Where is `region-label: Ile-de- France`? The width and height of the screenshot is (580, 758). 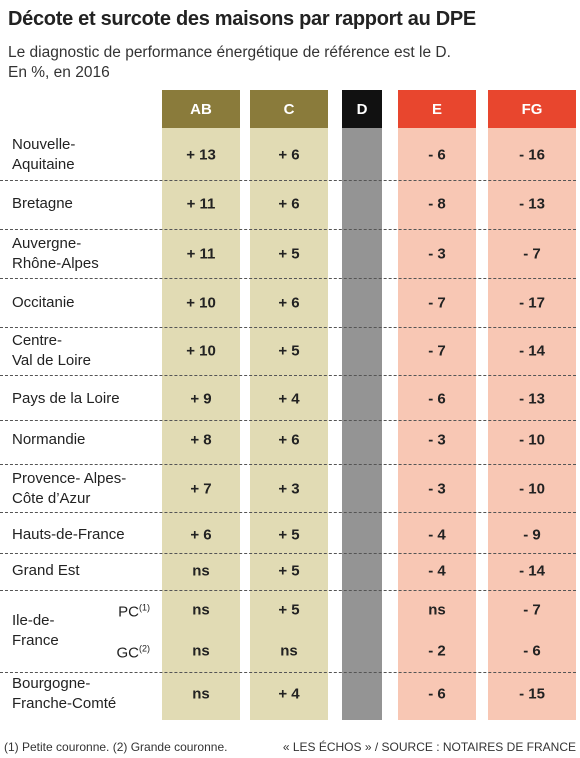 region-label: Ile-de- France is located at coordinates (35, 630).